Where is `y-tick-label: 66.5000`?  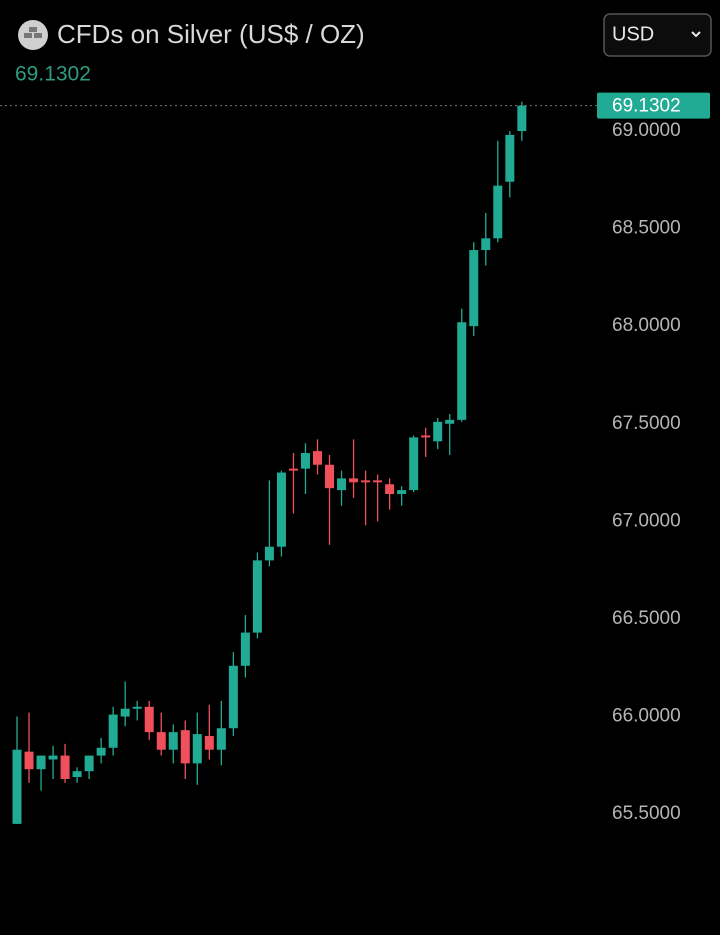 y-tick-label: 66.5000 is located at coordinates (646, 618).